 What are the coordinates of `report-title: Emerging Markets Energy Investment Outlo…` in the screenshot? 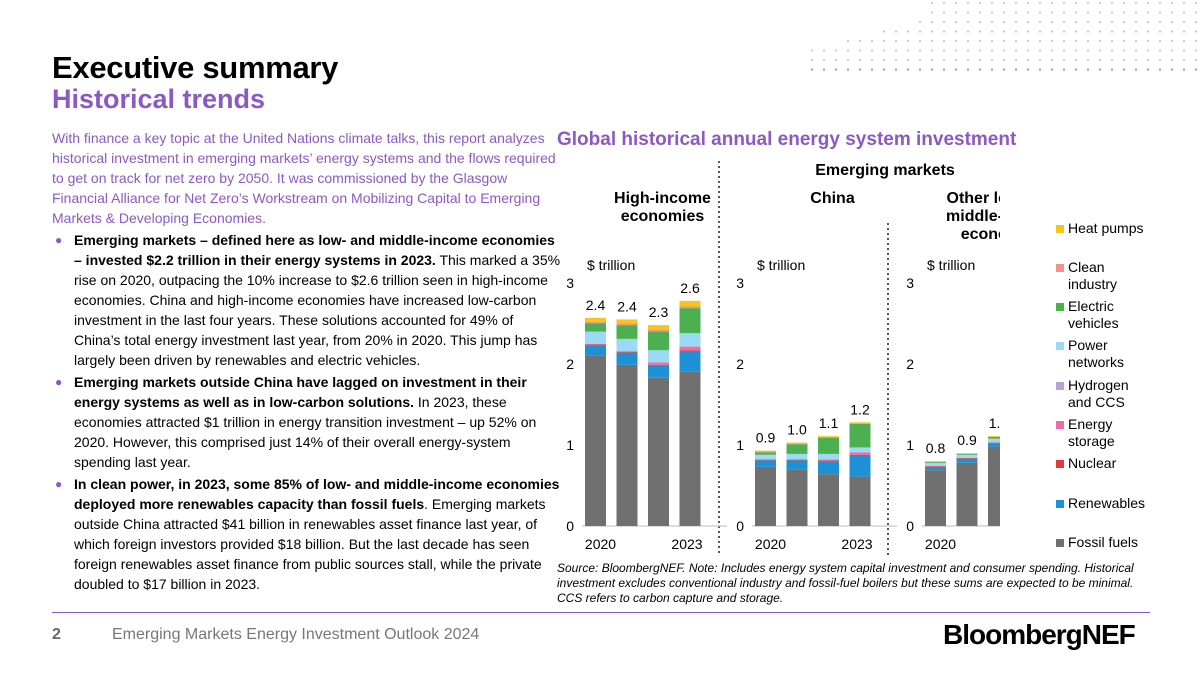 It's located at (296, 634).